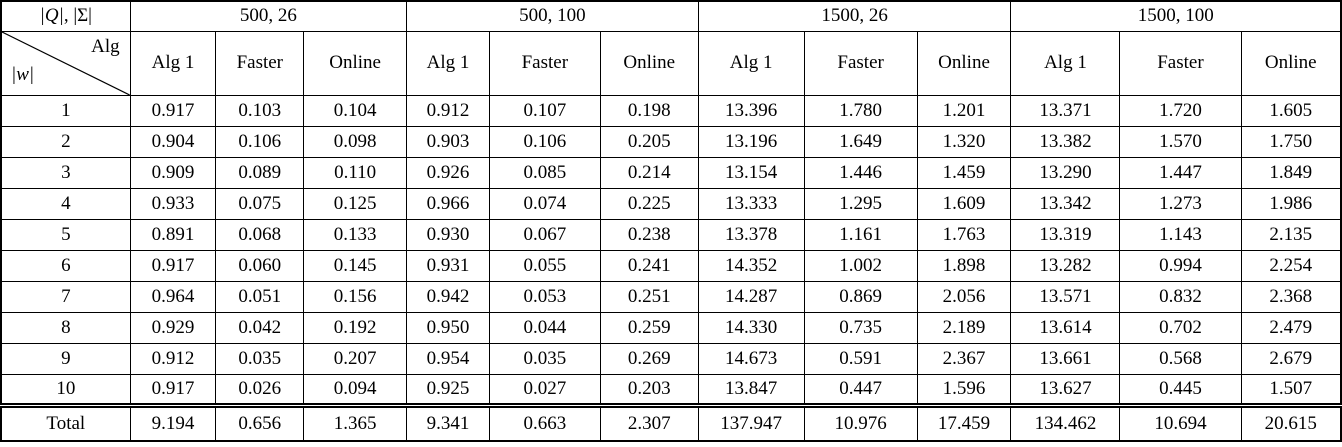 This screenshot has height=447, width=1342. I want to click on data-cell: 2.367, so click(964, 358).